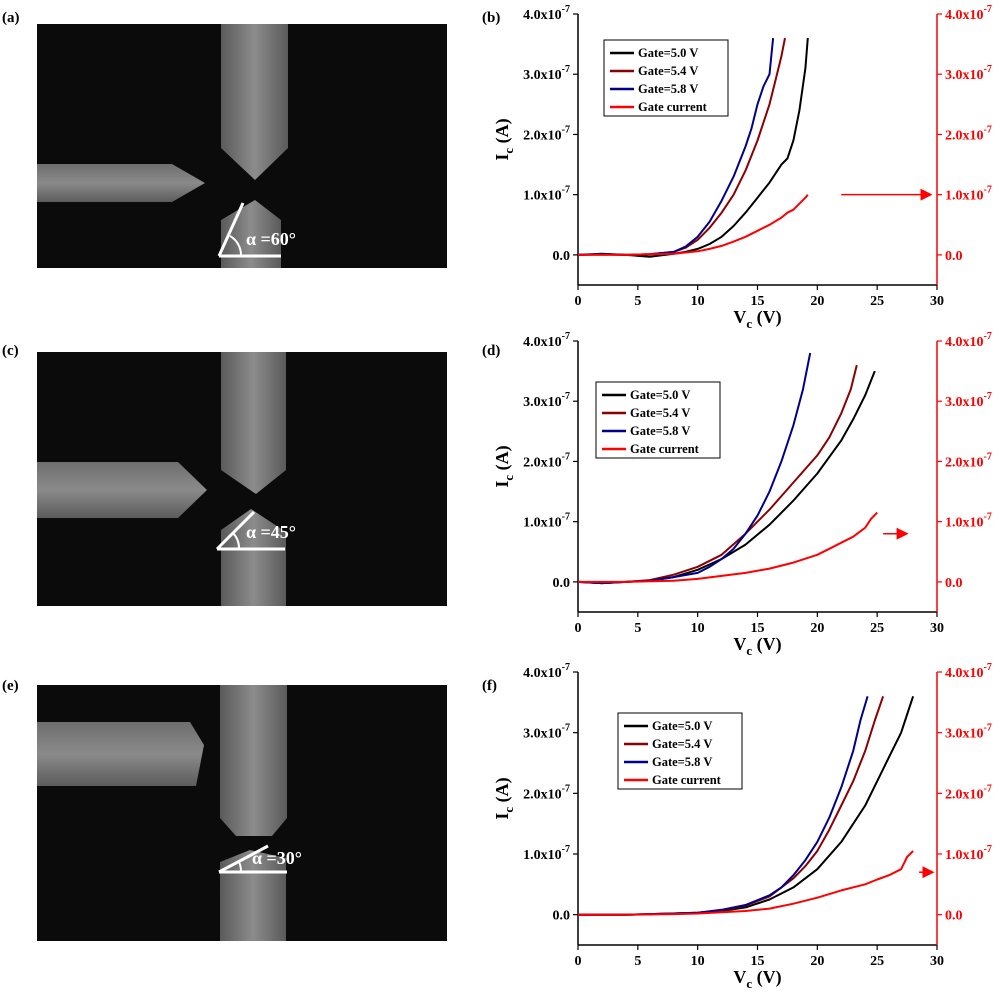  I want to click on series-line-gate-5-0-v, so click(693, 148).